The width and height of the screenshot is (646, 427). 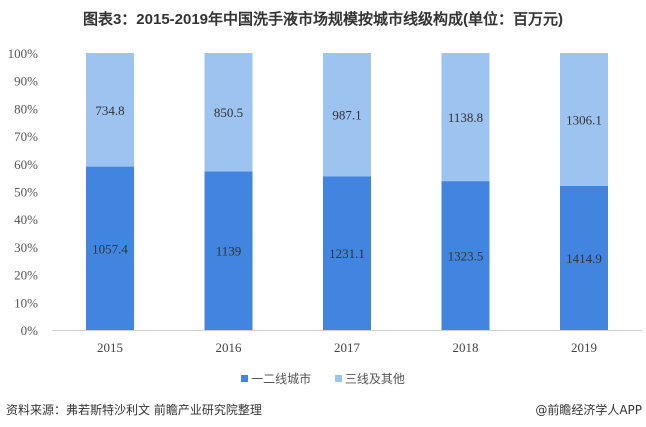 I want to click on legend-label: 一二线城市, so click(x=281, y=379).